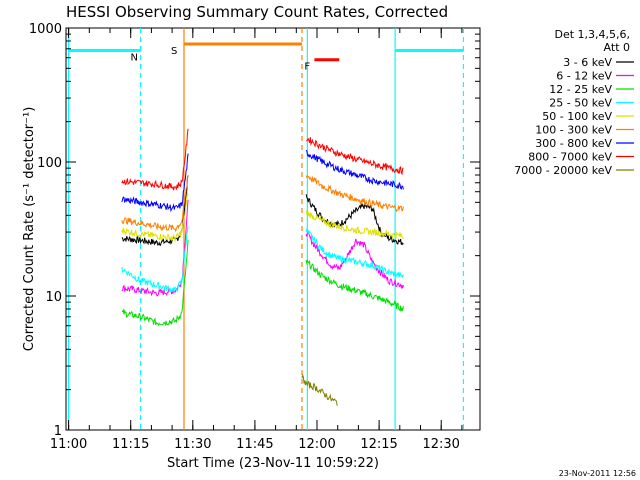  What do you see at coordinates (597, 473) in the screenshot?
I see `timestamp: 23-Nov-2011 12:56` at bounding box center [597, 473].